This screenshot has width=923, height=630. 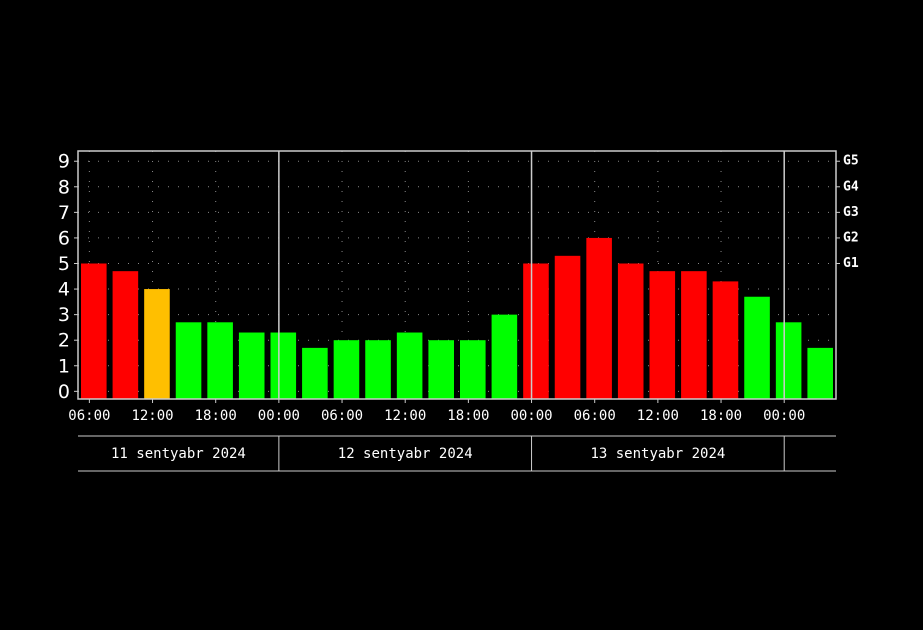 What do you see at coordinates (64, 366) in the screenshot?
I see `y-tick-label: 1` at bounding box center [64, 366].